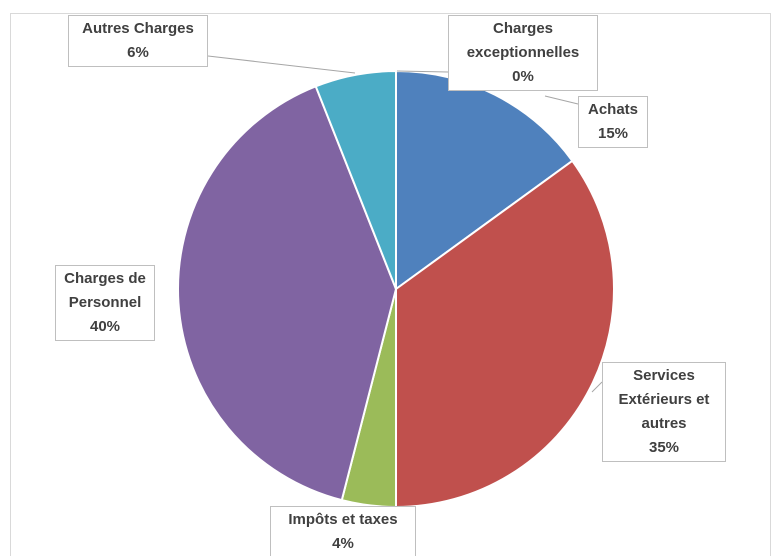 This screenshot has height=556, width=773. I want to click on pie-slice, so click(484, 180).